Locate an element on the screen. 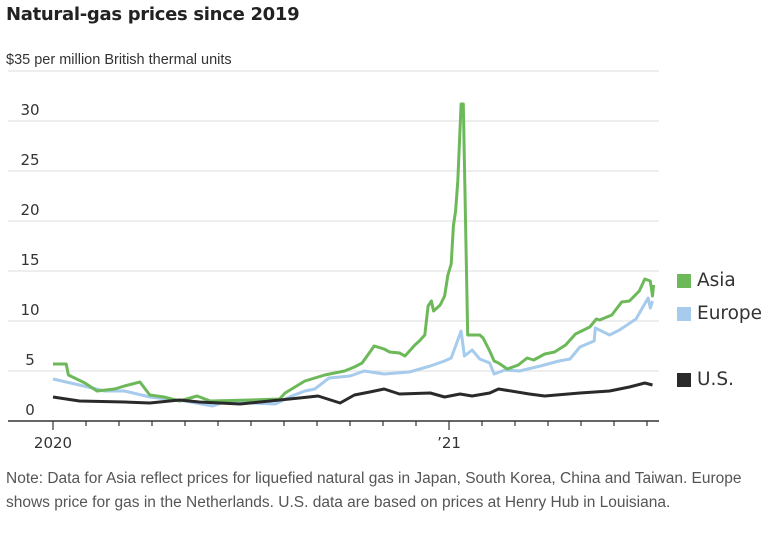 The width and height of the screenshot is (768, 539). chart-title: Natural-gas prices since 2019 is located at coordinates (153, 14).